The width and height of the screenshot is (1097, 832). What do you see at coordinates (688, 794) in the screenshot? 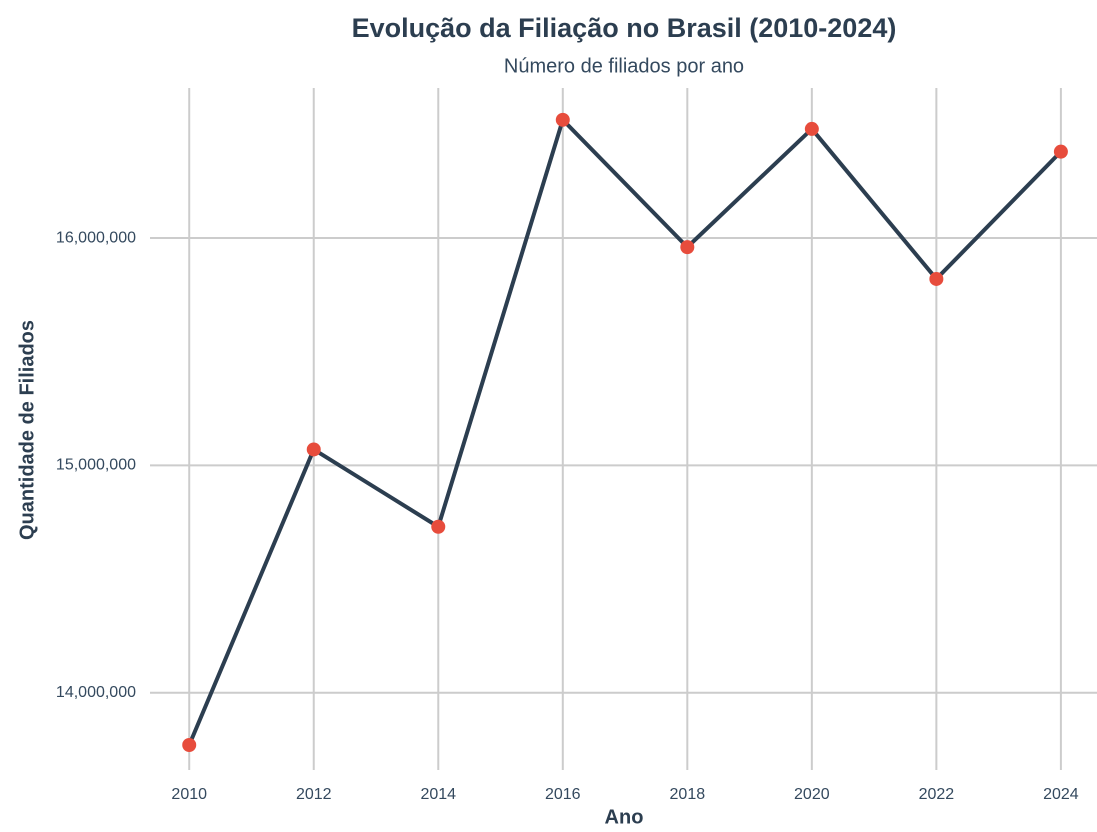
I see `x-tick-label: 2018` at bounding box center [688, 794].